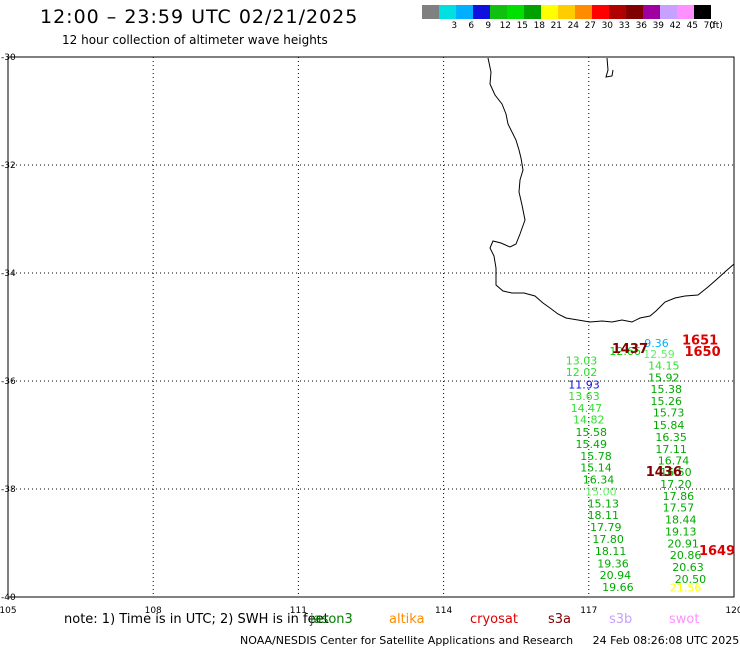 This screenshot has height=650, width=740. What do you see at coordinates (577, 27) in the screenshot?
I see `wave-height-scale-labels: 3 6 9 12 15 18 21 24 27 30 33 36 39 42 45 70 (ft)` at bounding box center [577, 27].